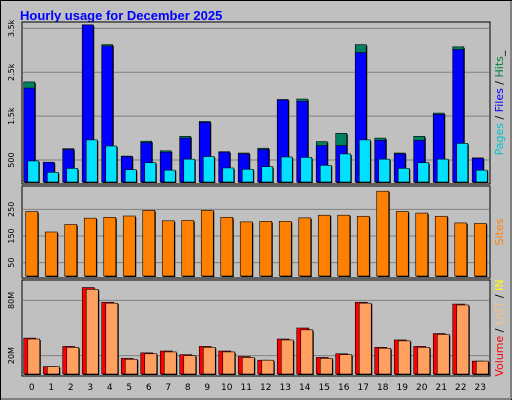  I want to click on x-tick-label: 11, so click(246, 388).